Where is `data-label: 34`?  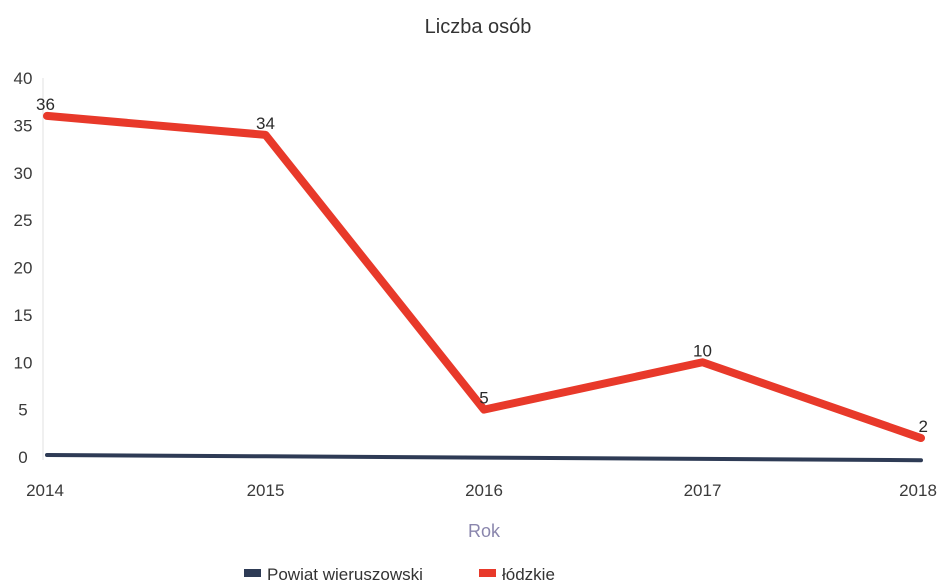
data-label: 34 is located at coordinates (265, 123).